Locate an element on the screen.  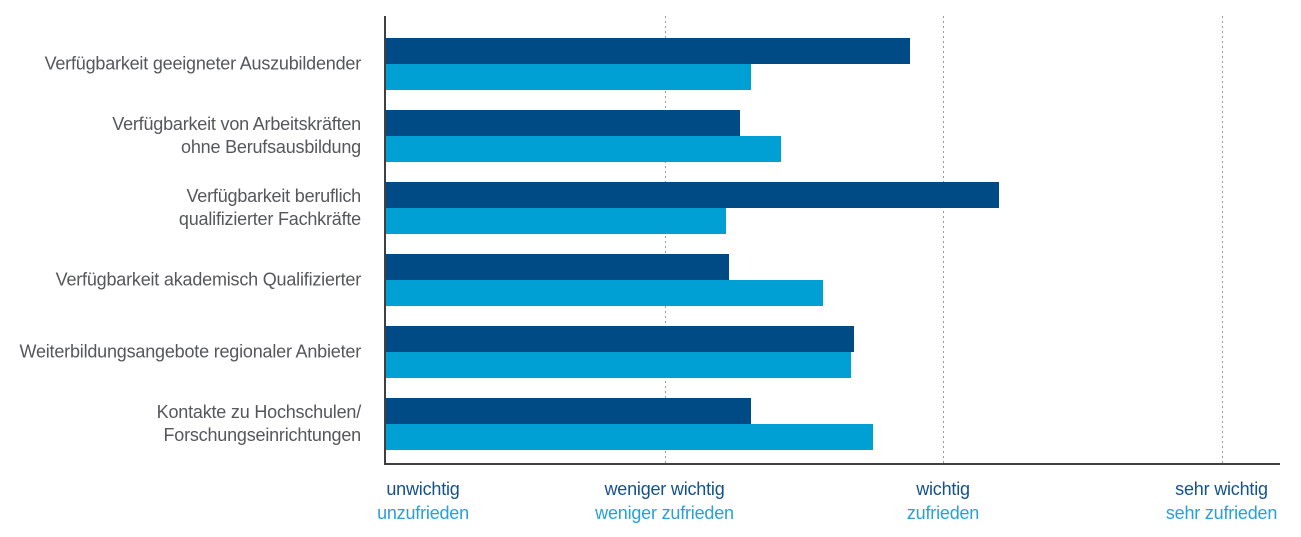
category-label-line: Verfügbarkeit von Arbeitskräften is located at coordinates (236, 124).